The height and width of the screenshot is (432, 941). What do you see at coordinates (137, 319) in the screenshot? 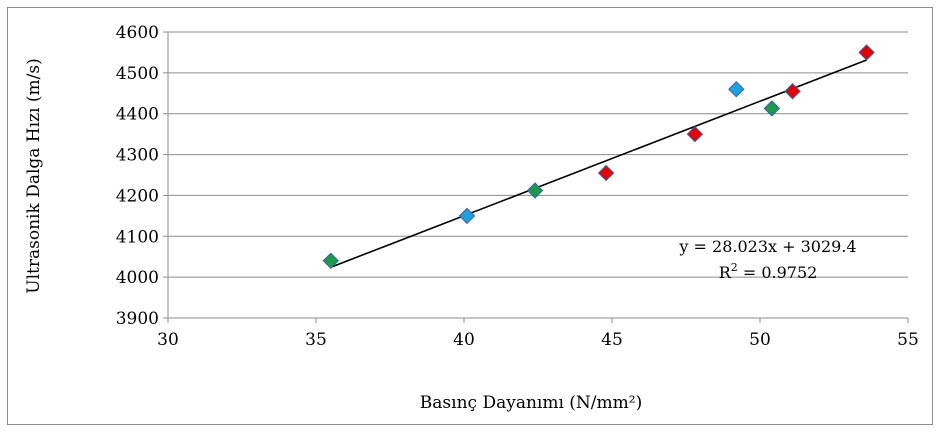
I see `y-tick-label: 3900` at bounding box center [137, 319].